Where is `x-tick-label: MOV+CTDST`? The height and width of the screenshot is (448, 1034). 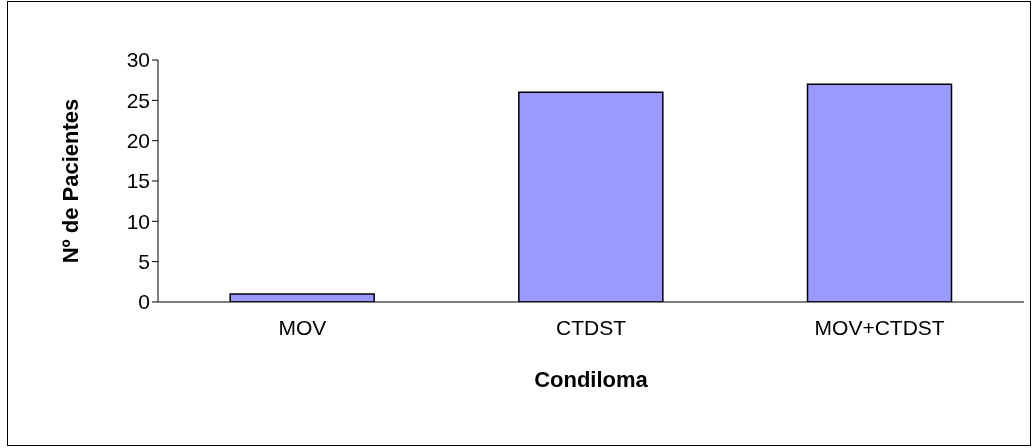
x-tick-label: MOV+CTDST is located at coordinates (879, 327).